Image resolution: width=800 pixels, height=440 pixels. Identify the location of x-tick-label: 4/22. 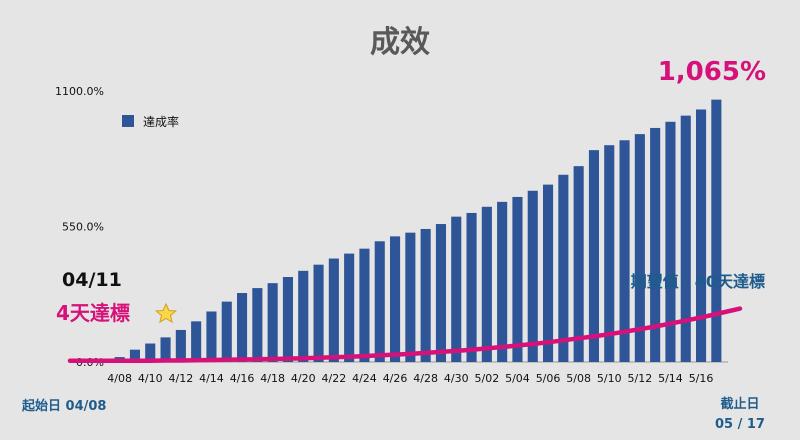
(333, 378).